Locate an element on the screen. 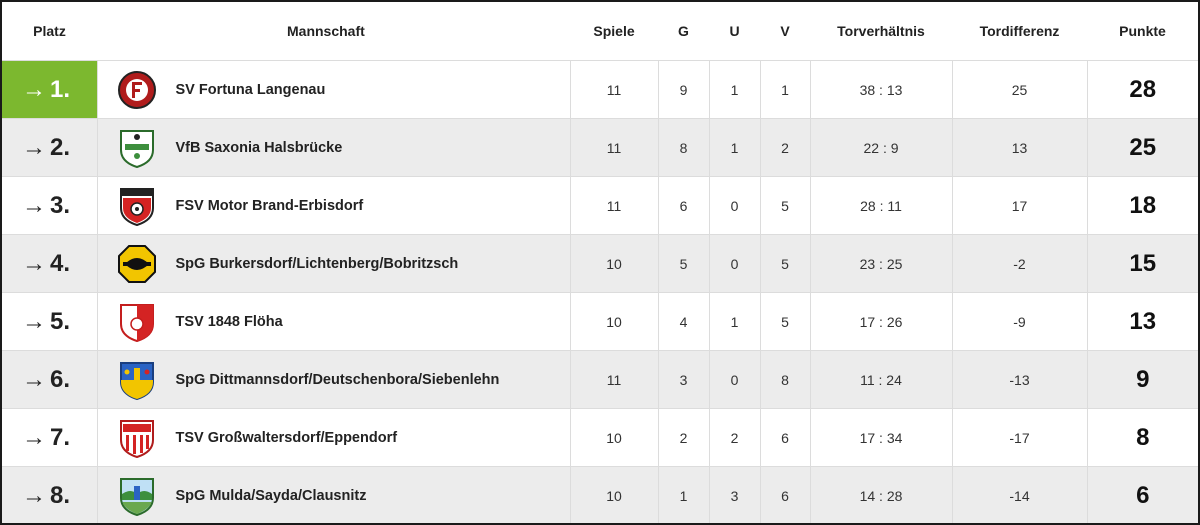  losses-cell: 8 is located at coordinates (785, 379).